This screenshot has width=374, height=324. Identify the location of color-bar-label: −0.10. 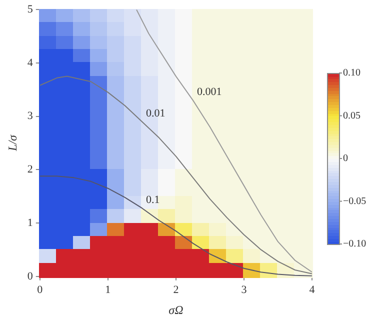
(354, 244).